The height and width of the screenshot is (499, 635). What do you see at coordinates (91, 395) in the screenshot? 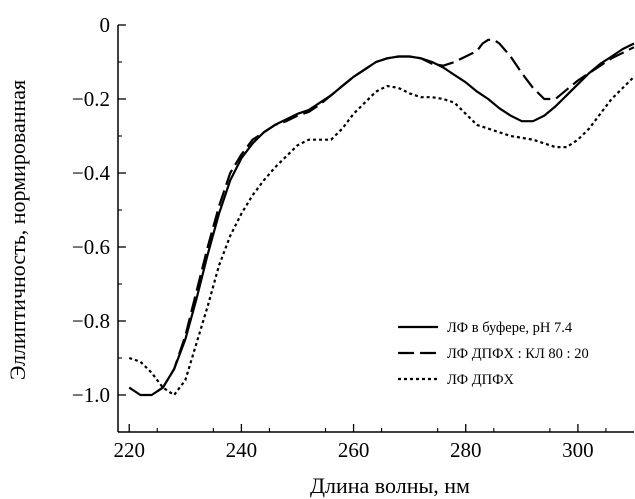
I see `y-tick-label: −1.0` at bounding box center [91, 395].